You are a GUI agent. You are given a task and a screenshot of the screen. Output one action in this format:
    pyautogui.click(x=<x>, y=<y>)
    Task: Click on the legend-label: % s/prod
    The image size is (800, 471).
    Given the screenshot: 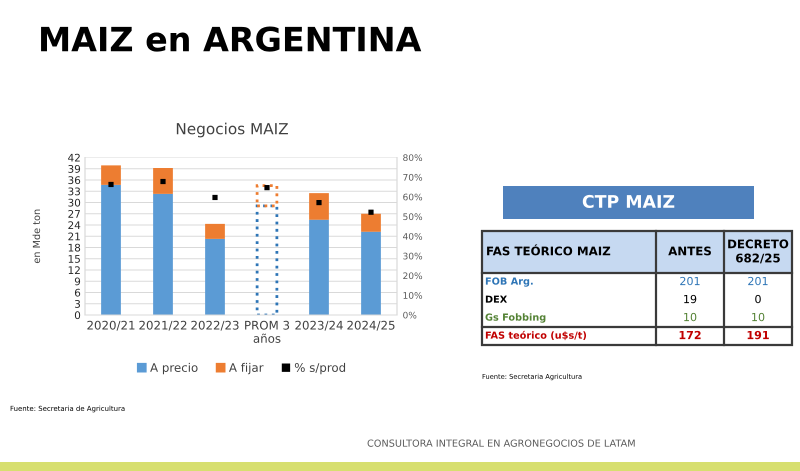 What is the action you would take?
    pyautogui.click(x=320, y=368)
    